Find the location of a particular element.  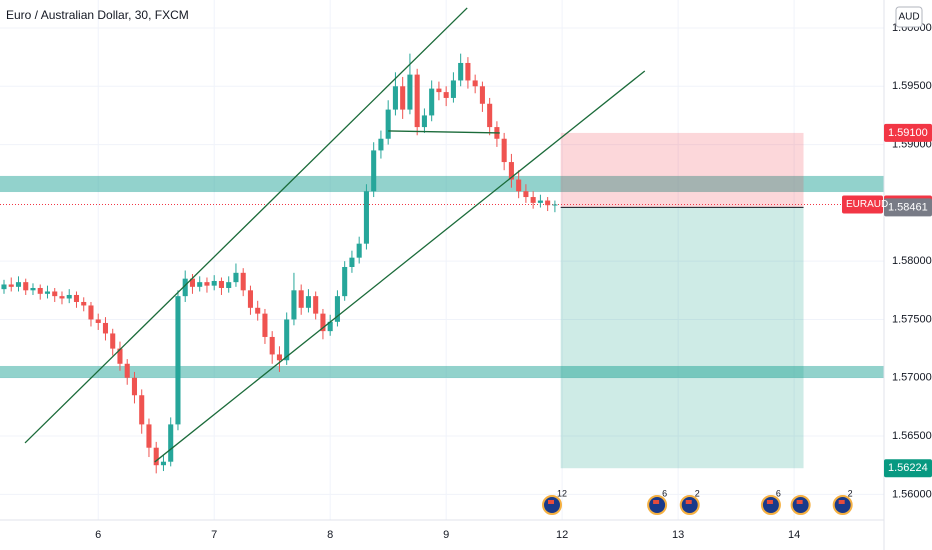

symbol-label: EURAUD is located at coordinates (867, 204).